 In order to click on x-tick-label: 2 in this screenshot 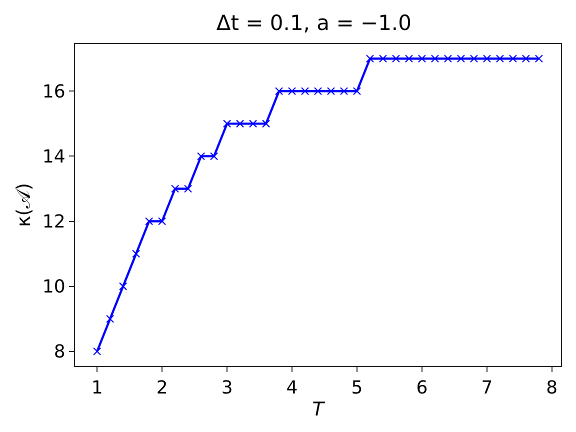, I will do `click(162, 388)`.